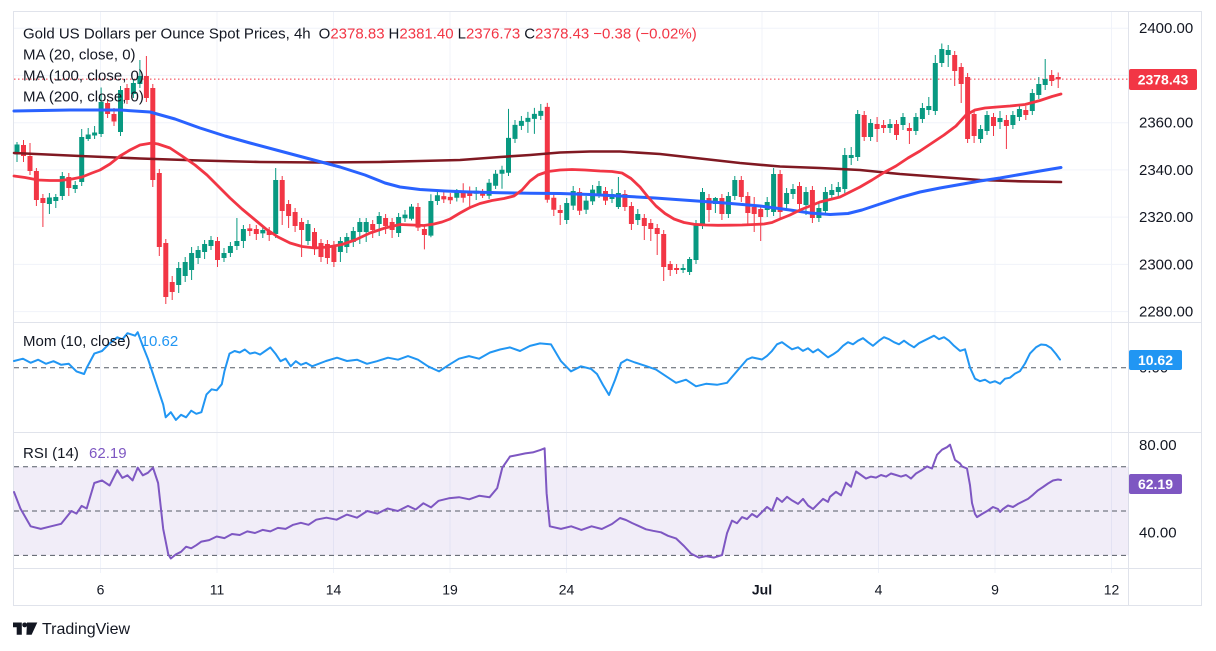 The image size is (1216, 651). I want to click on svg-text: 11, so click(217, 589).